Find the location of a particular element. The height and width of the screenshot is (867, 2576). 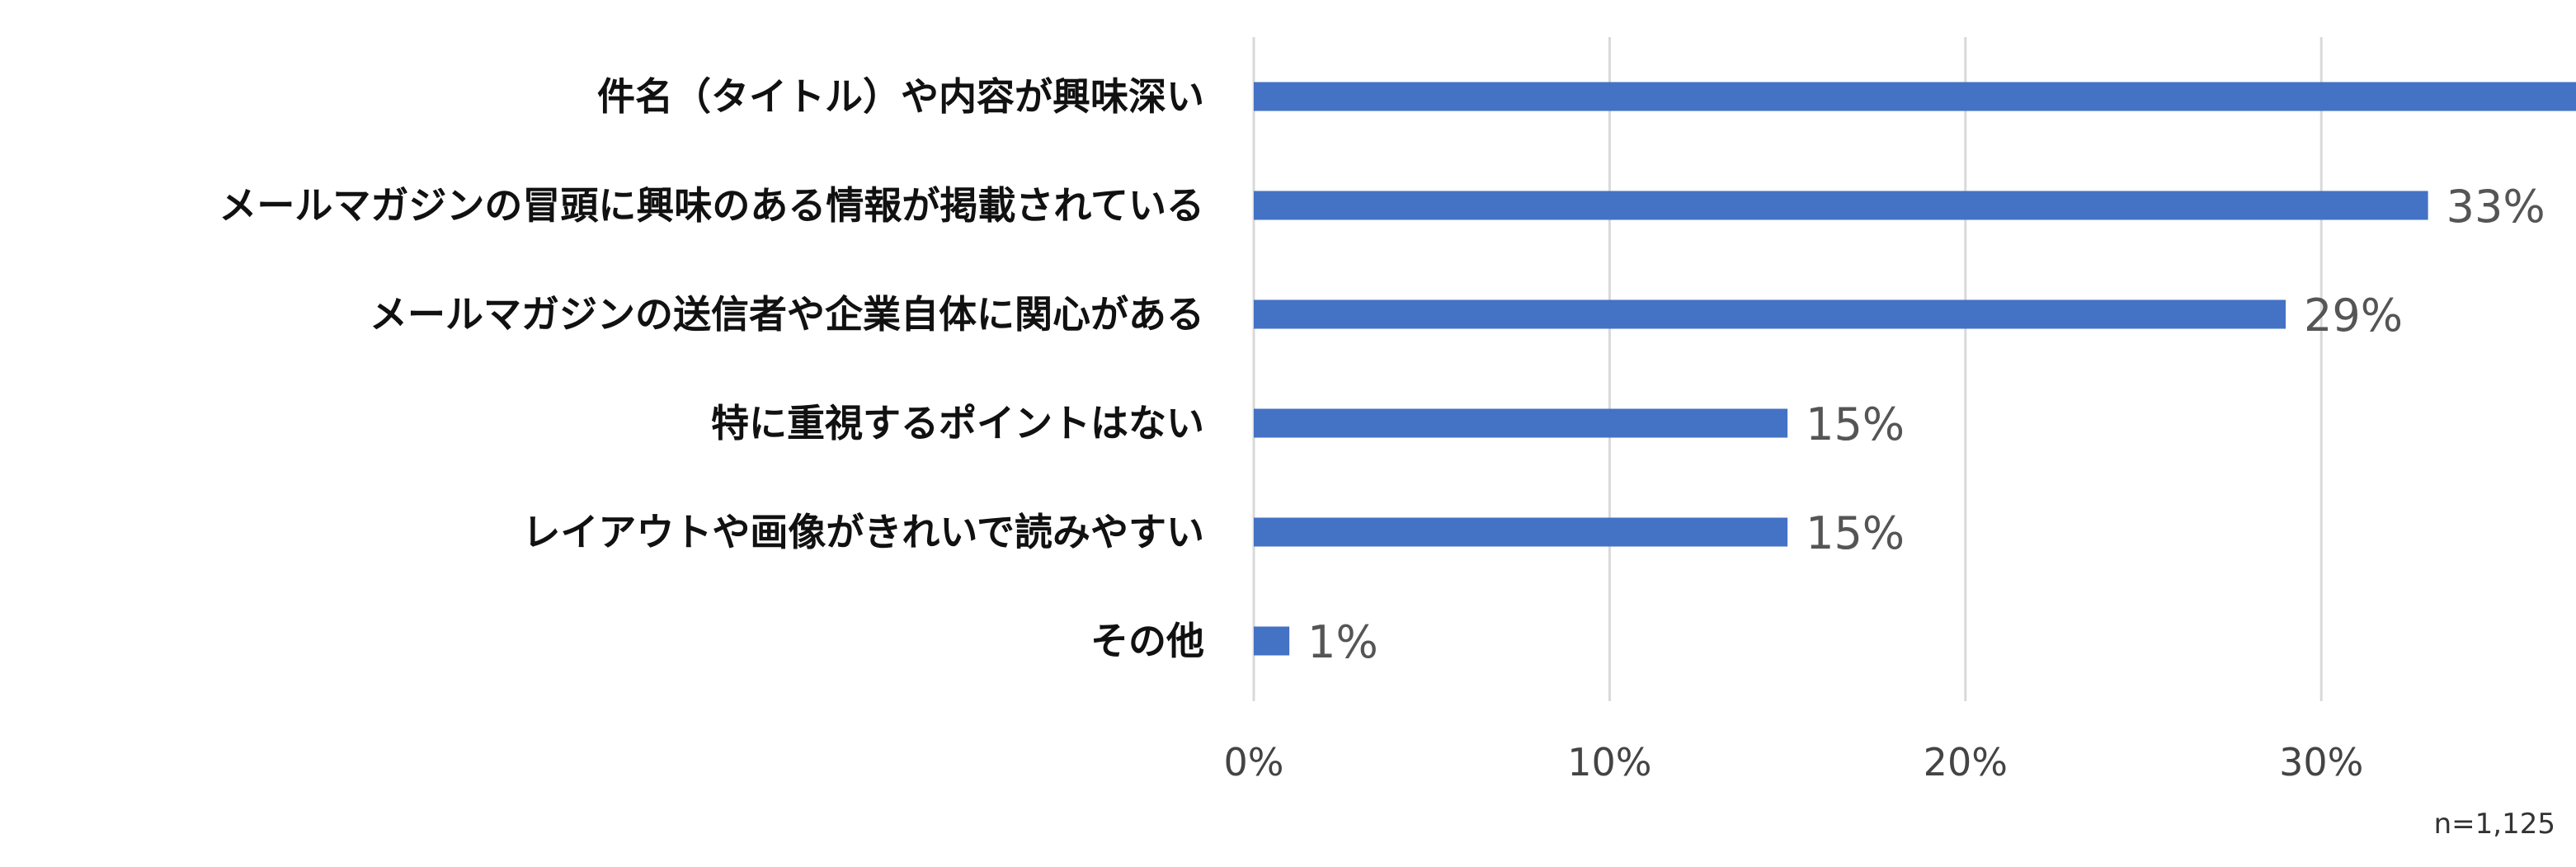

category-label: メールマガジンの送信者や企業自体に関心がある is located at coordinates (787, 314).